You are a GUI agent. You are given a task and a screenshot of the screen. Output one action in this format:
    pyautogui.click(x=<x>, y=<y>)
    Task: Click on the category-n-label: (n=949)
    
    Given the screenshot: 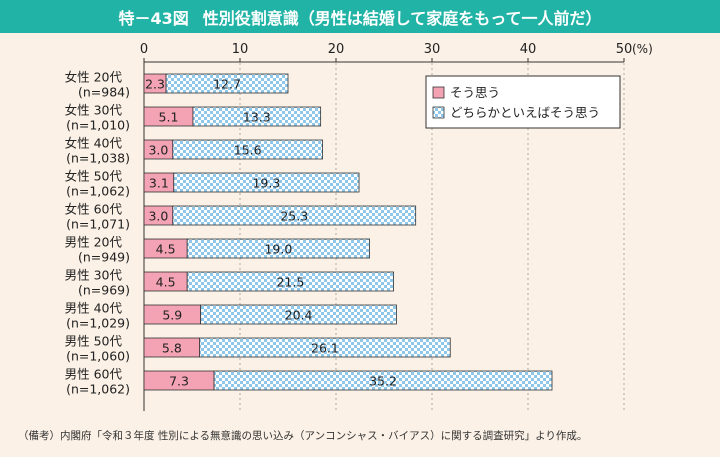 What is the action you would take?
    pyautogui.click(x=104, y=257)
    